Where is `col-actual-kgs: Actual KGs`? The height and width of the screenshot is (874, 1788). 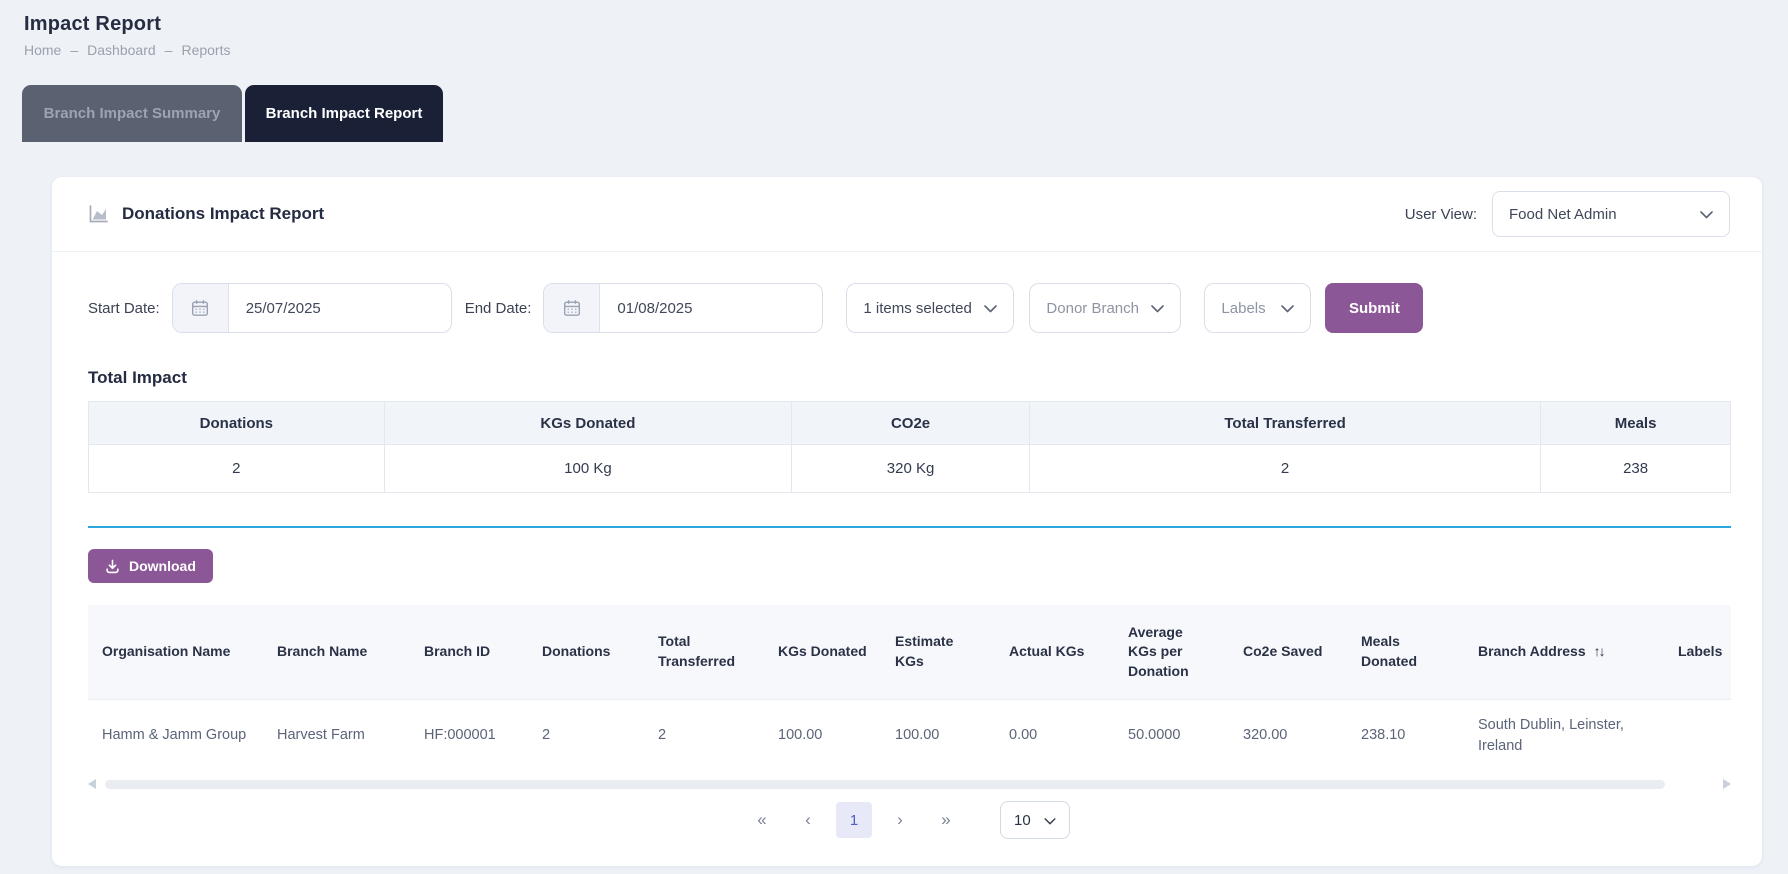 col-actual-kgs: Actual KGs is located at coordinates (1047, 651).